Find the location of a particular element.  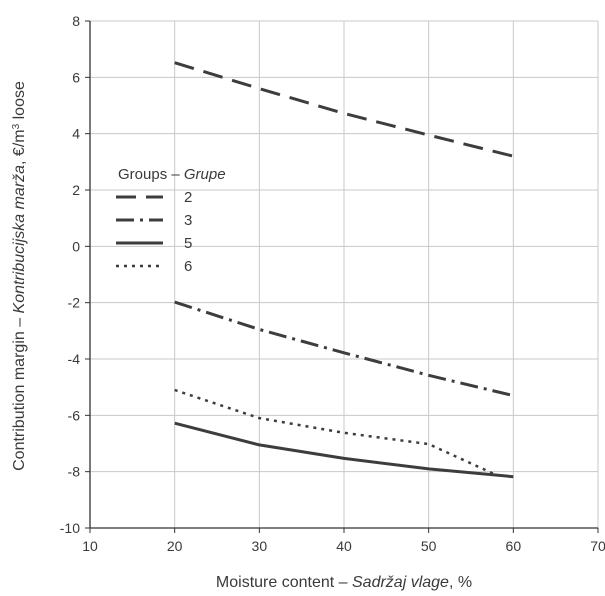

x-tick-label: 20 is located at coordinates (175, 546).